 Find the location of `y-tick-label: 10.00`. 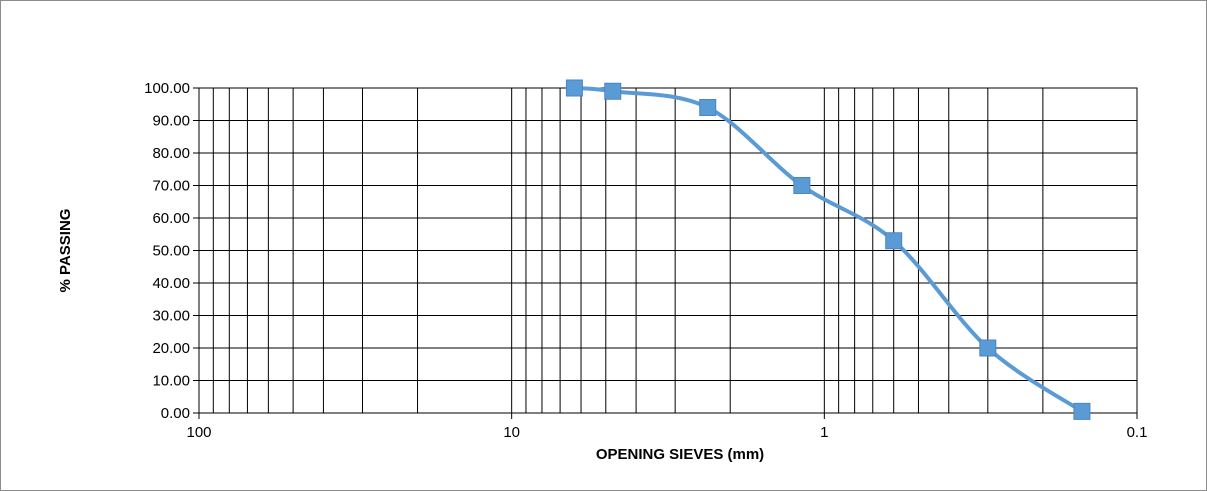

y-tick-label: 10.00 is located at coordinates (171, 381).